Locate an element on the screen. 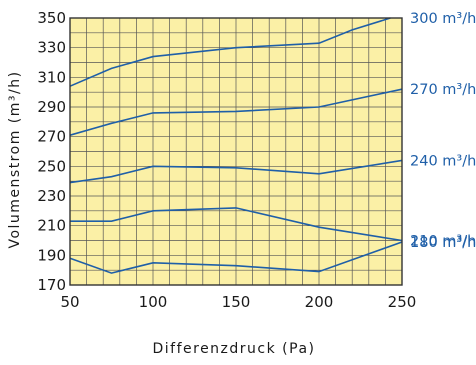  y-tick-label: 170 is located at coordinates (51, 285).